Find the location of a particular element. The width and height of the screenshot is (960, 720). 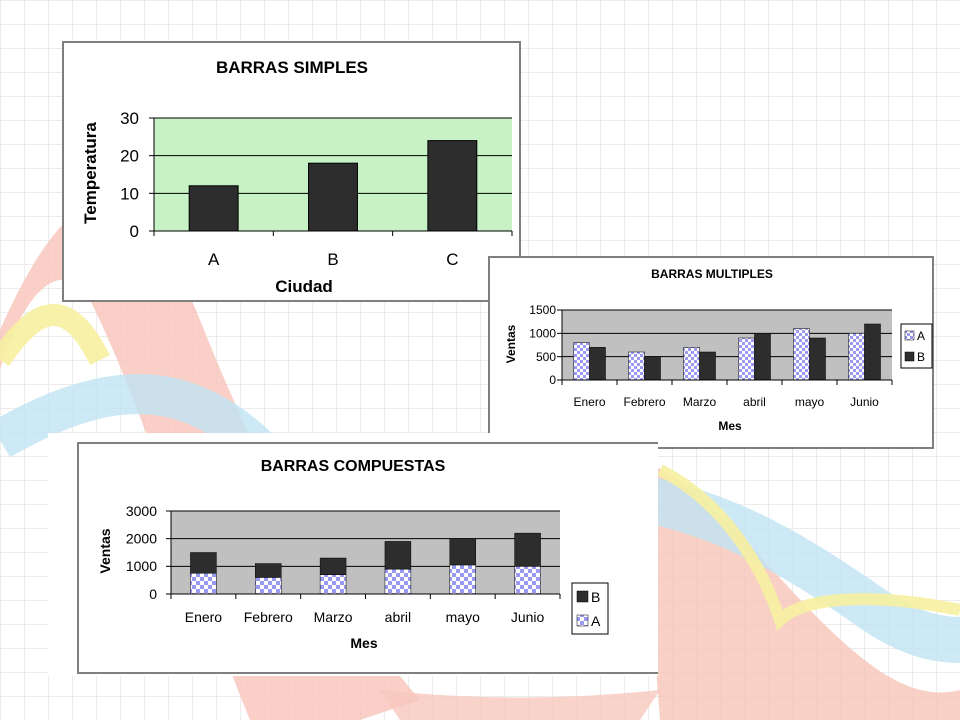

legend-box is located at coordinates (590, 608).